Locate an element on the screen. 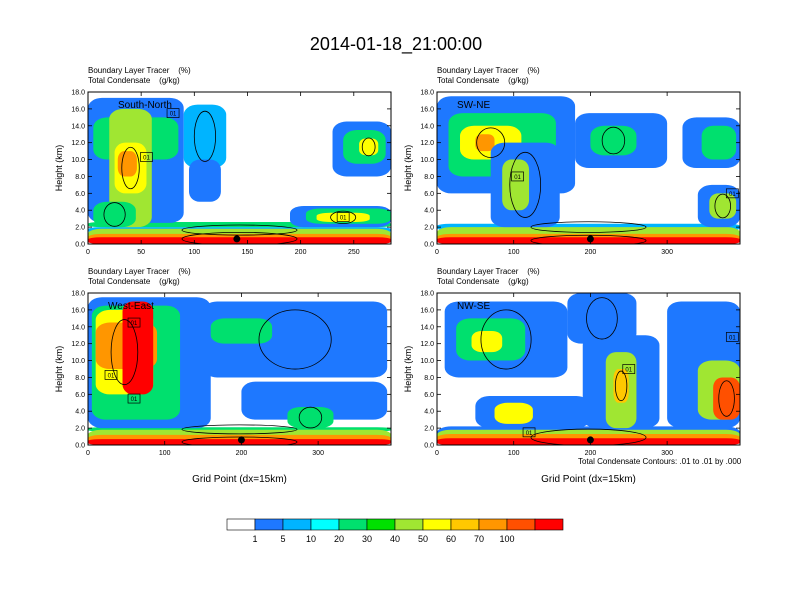 The width and height of the screenshot is (792, 612). tracer-field is located at coordinates (239, 371).